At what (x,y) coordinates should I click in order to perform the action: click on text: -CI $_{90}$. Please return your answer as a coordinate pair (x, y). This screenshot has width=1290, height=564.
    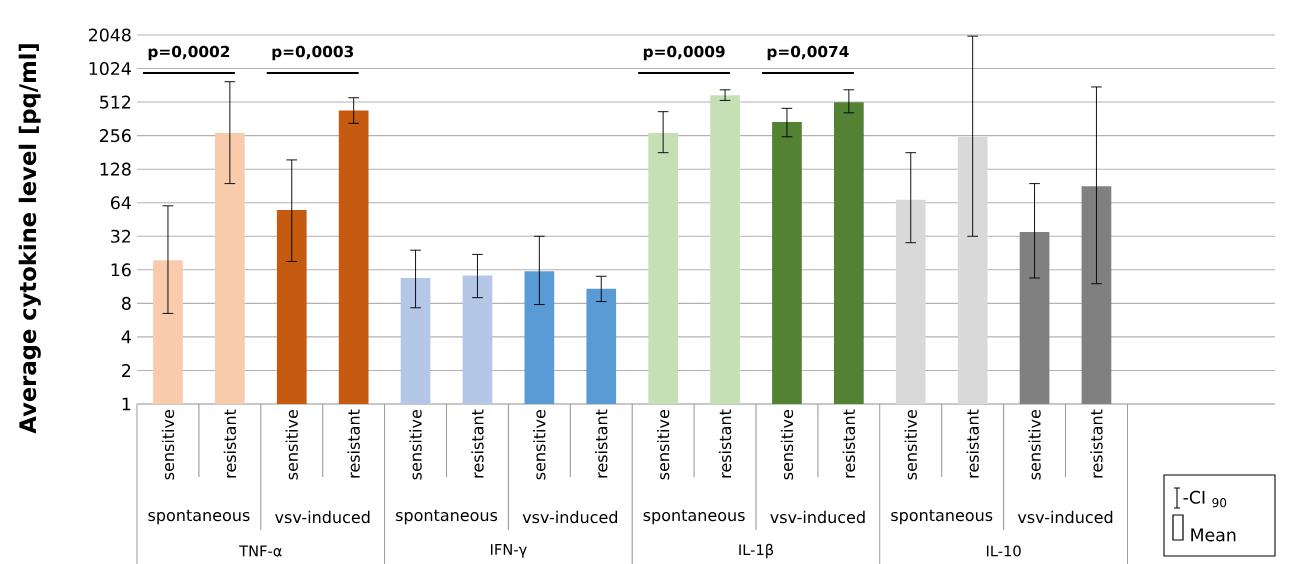
    Looking at the image, I should click on (1205, 499).